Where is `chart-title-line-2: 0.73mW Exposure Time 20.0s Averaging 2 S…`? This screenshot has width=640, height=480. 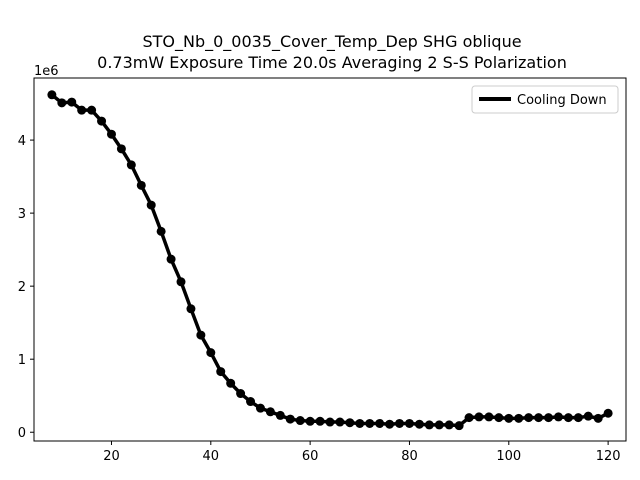 chart-title-line-2: 0.73mW Exposure Time 20.0s Averaging 2 S… is located at coordinates (332, 62).